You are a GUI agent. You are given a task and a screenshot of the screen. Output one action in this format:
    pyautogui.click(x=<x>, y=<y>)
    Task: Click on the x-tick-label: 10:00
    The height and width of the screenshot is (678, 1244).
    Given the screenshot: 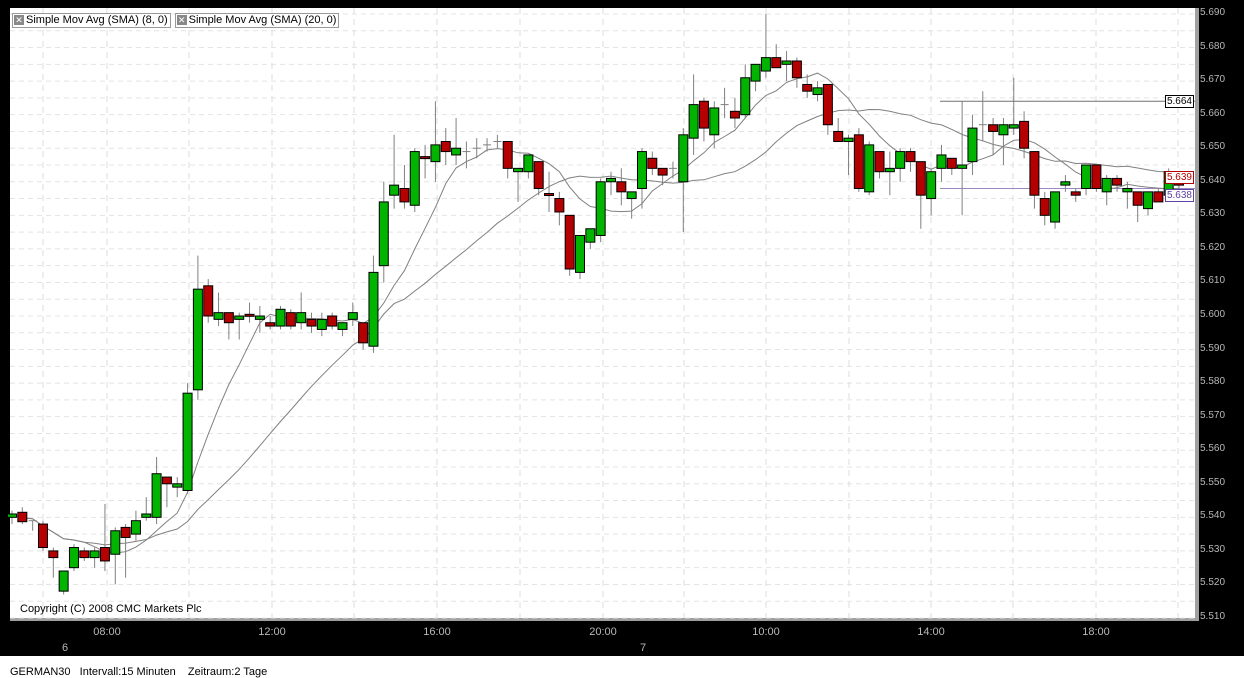 What is the action you would take?
    pyautogui.click(x=766, y=632)
    